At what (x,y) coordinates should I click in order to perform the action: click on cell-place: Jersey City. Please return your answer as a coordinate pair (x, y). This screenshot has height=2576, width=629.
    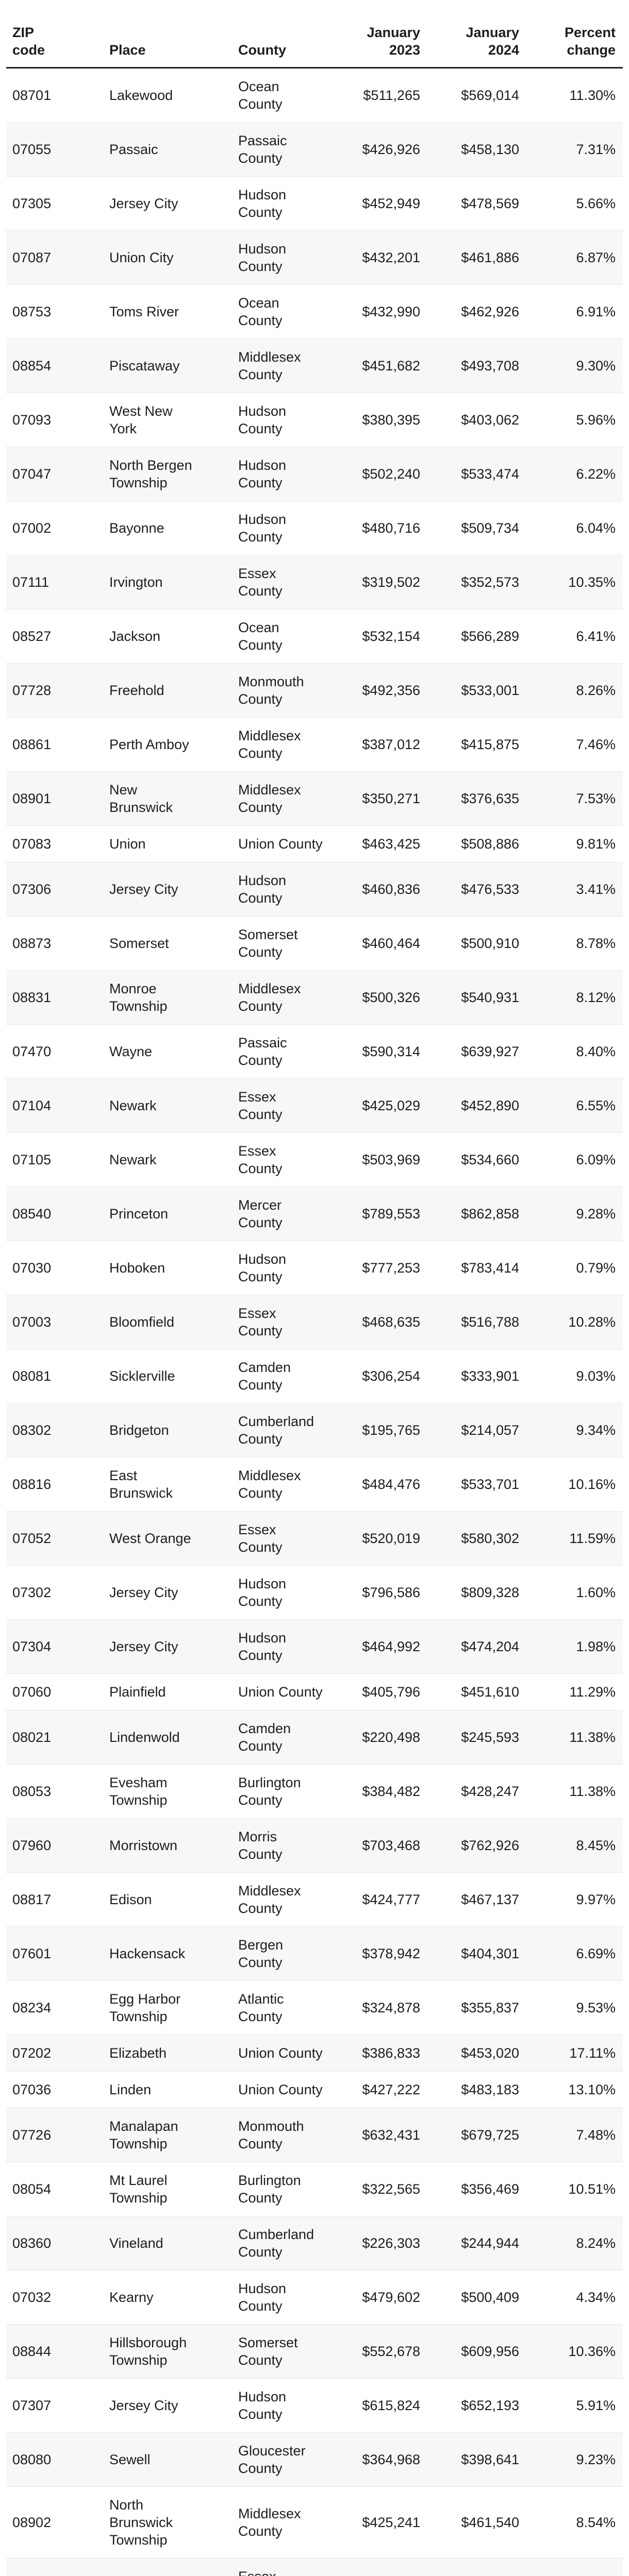
    Looking at the image, I should click on (174, 203).